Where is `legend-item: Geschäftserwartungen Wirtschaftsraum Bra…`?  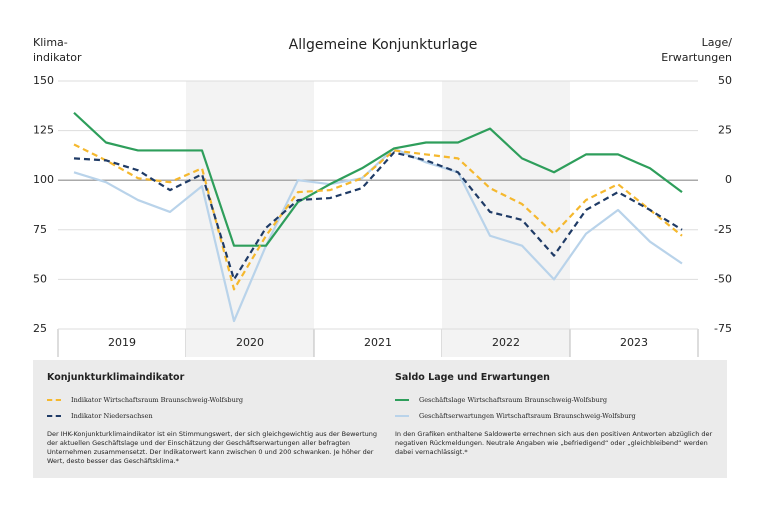
legend-item: Geschäftserwartungen Wirtschaftsraum Bra… is located at coordinates (560, 416).